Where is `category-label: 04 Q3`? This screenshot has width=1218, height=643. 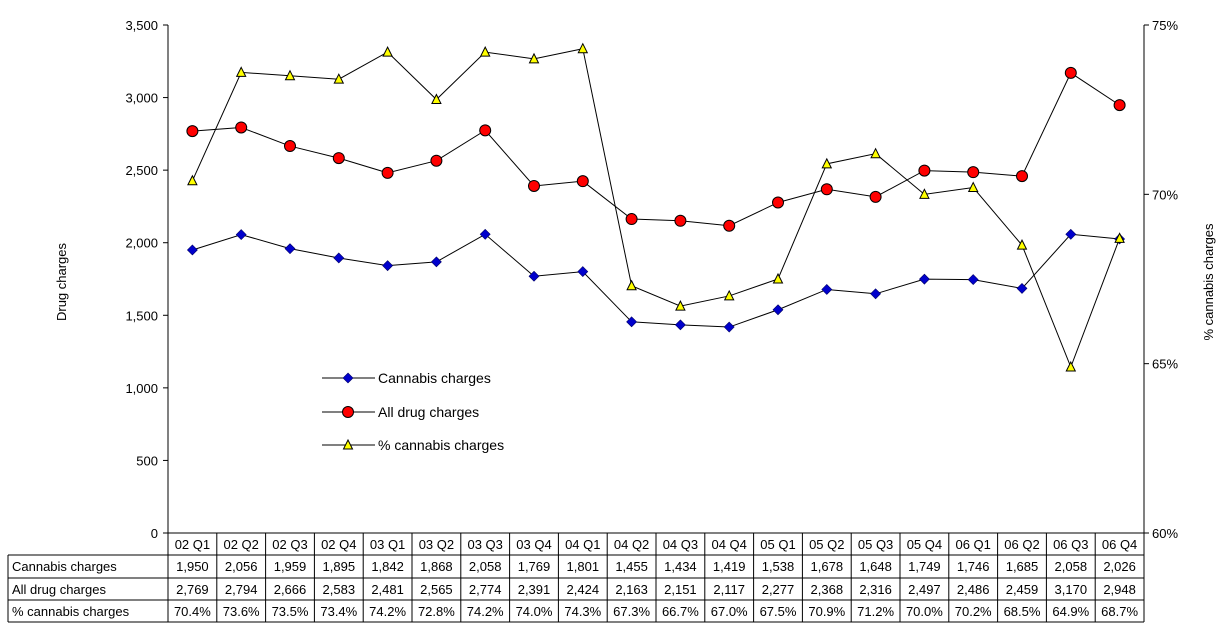
category-label: 04 Q3 is located at coordinates (680, 544).